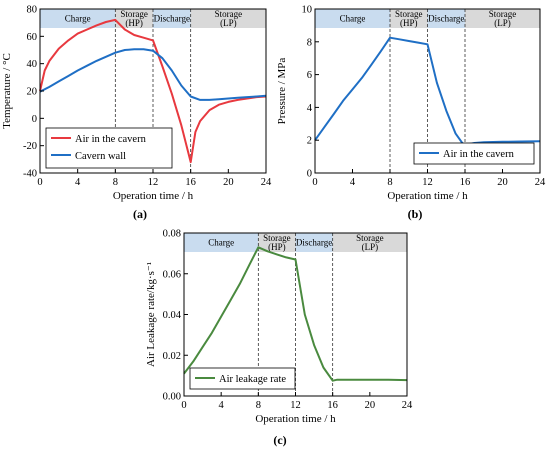  What do you see at coordinates (295, 405) in the screenshot?
I see `x-tick-label-p-c-3: 12` at bounding box center [295, 405].